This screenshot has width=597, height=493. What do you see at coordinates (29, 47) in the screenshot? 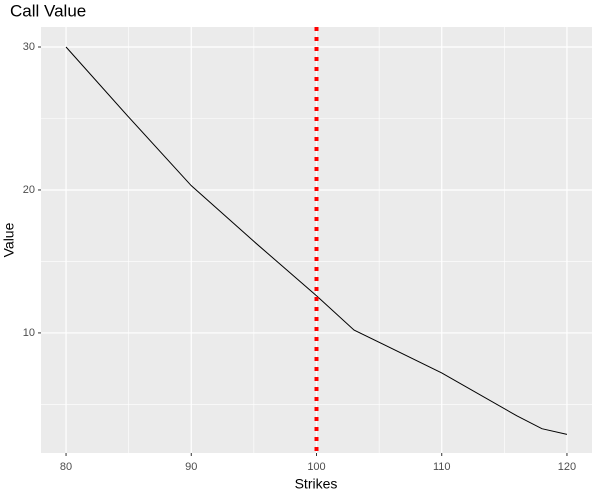
I see `y-tick-label: 30` at bounding box center [29, 47].